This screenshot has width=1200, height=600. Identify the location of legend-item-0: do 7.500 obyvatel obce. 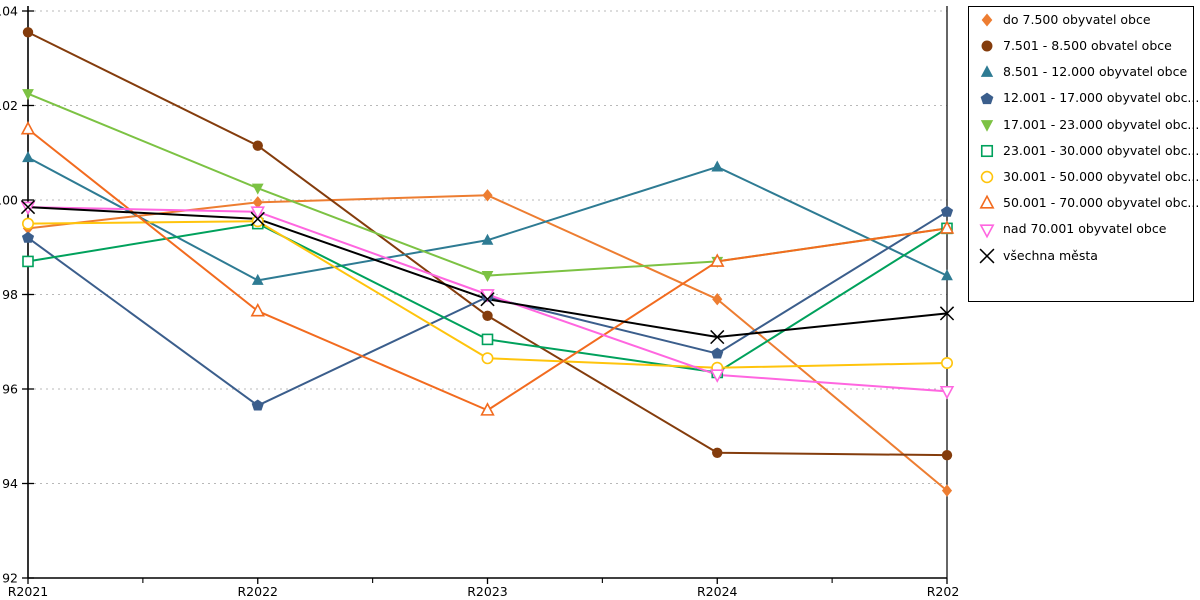
(1081, 20).